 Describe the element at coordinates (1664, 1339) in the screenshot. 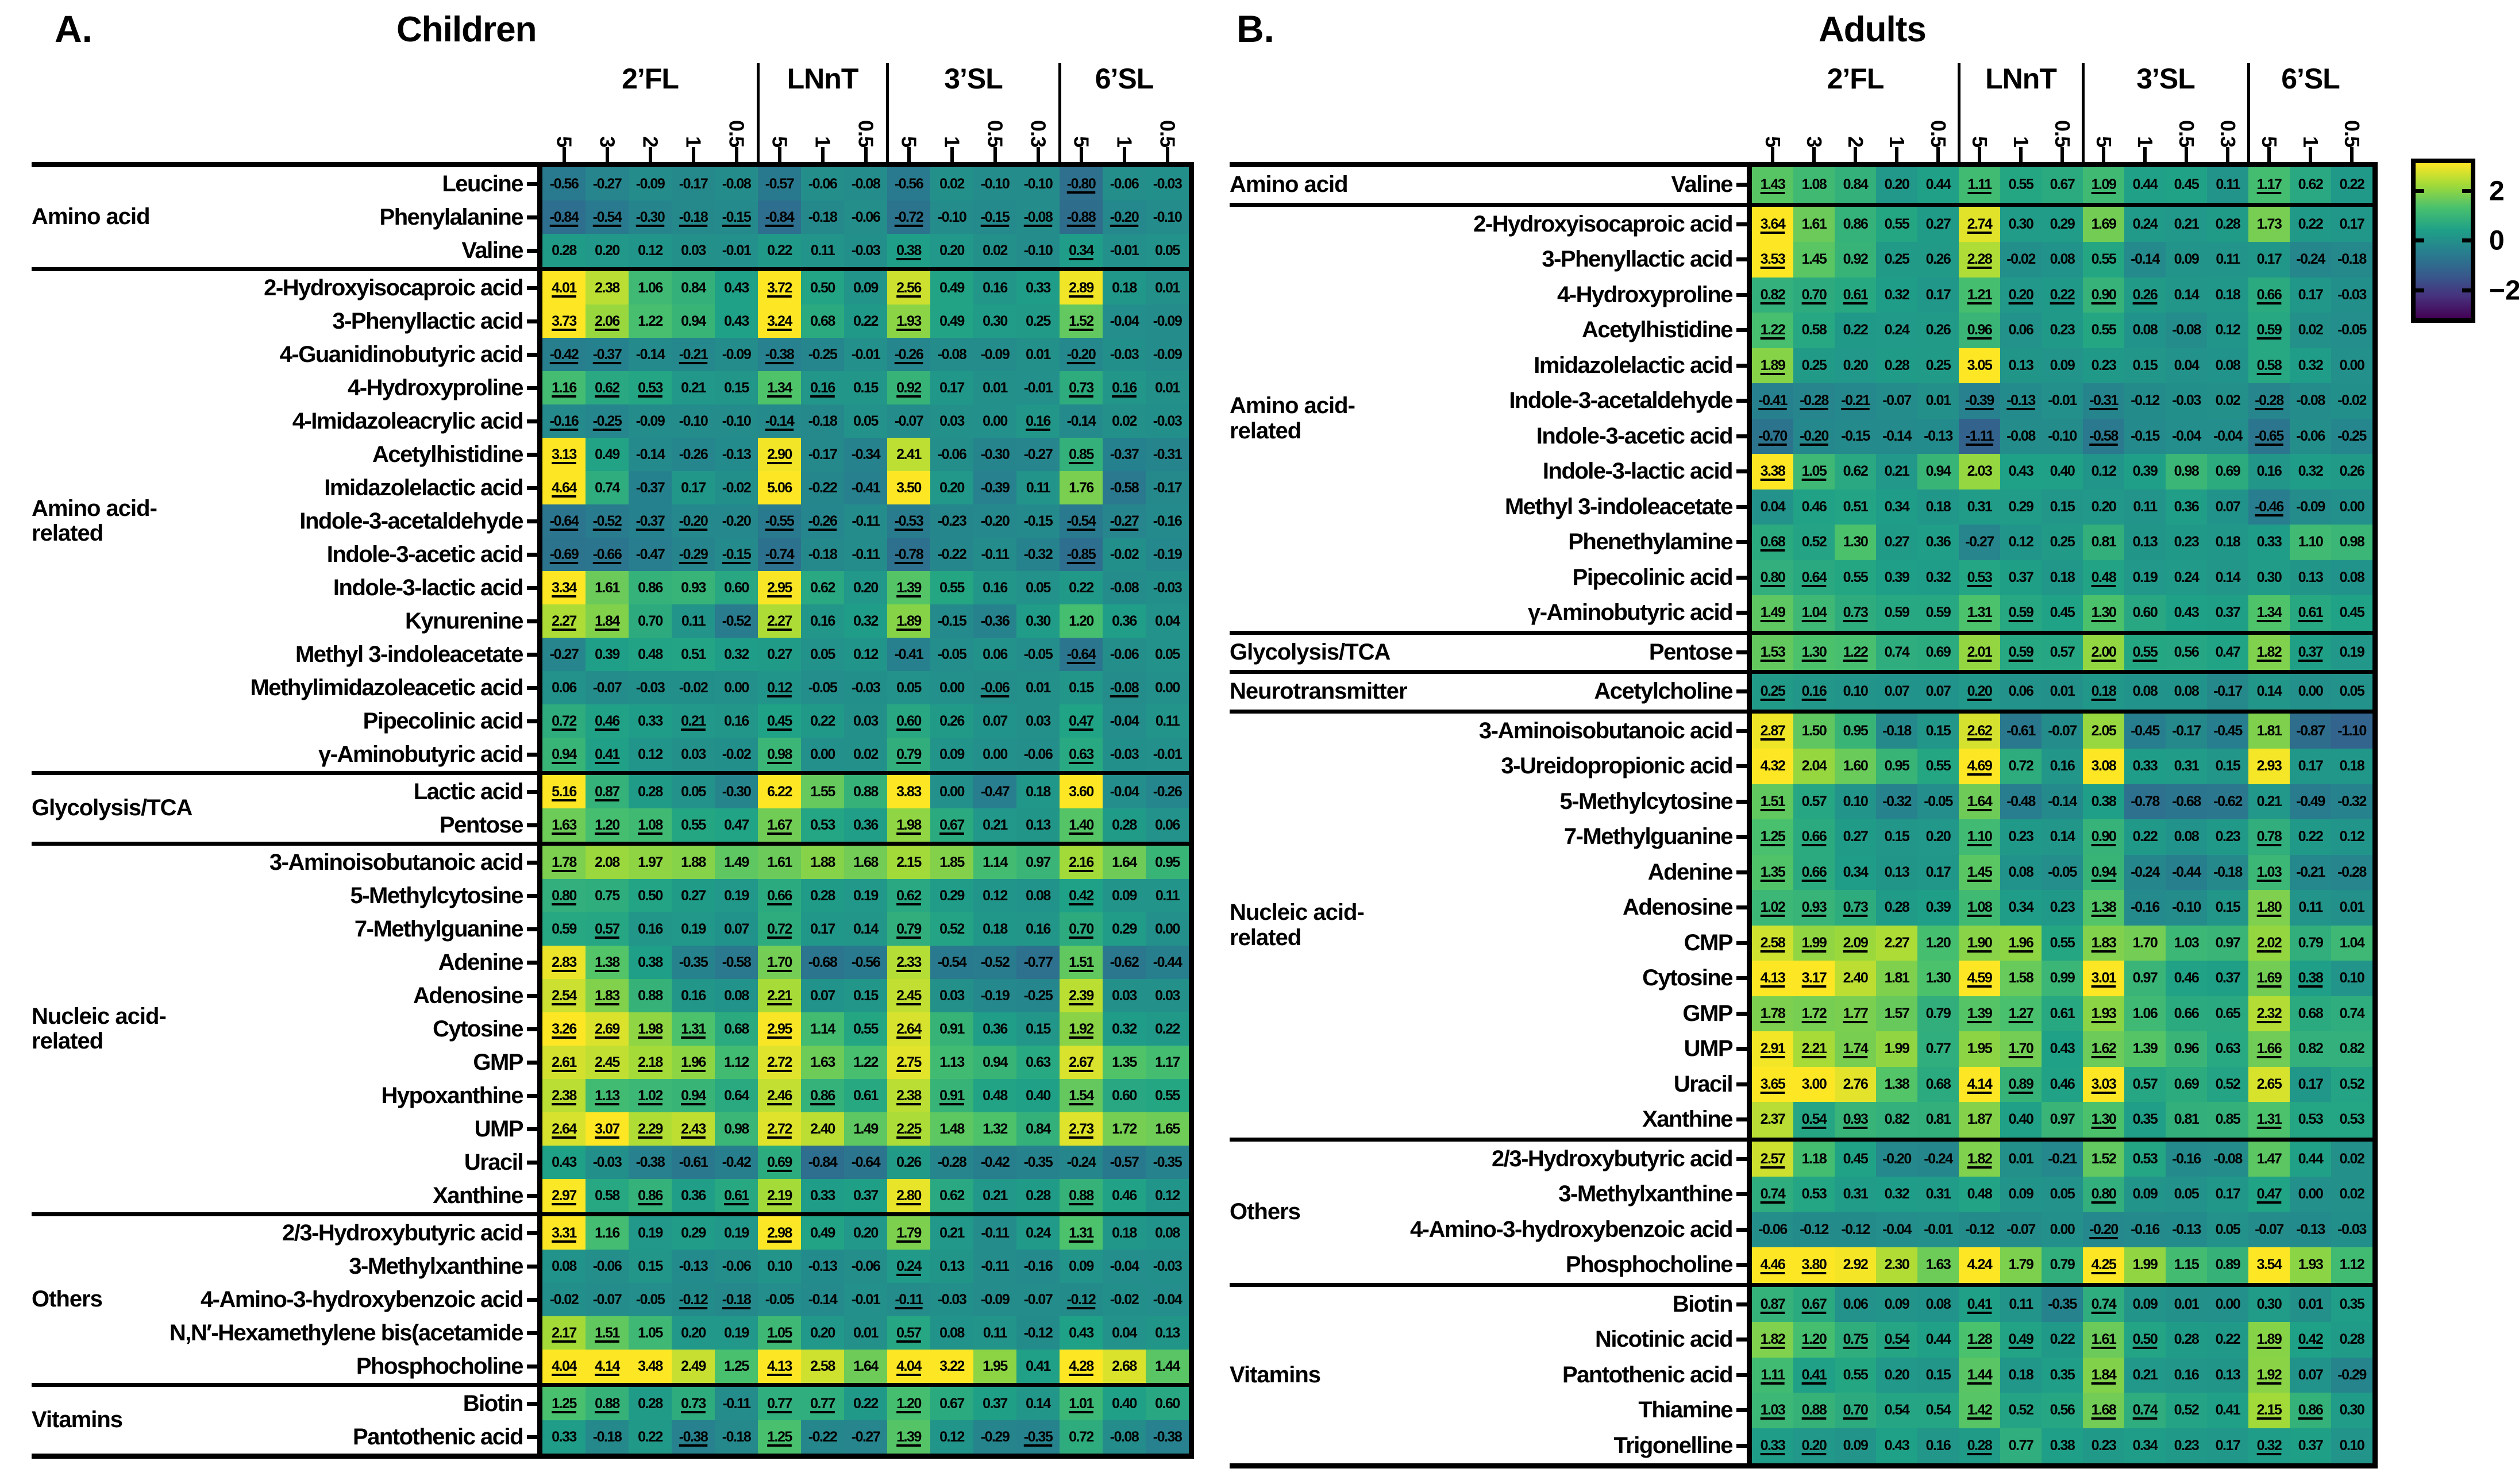

I see `row-label: Nicotinic acid` at that location.